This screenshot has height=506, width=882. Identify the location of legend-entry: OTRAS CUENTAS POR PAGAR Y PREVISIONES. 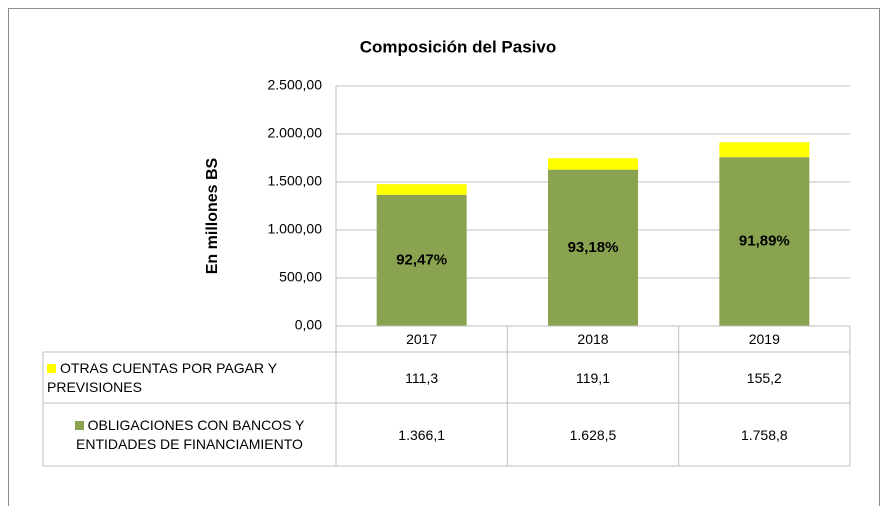
(189, 377).